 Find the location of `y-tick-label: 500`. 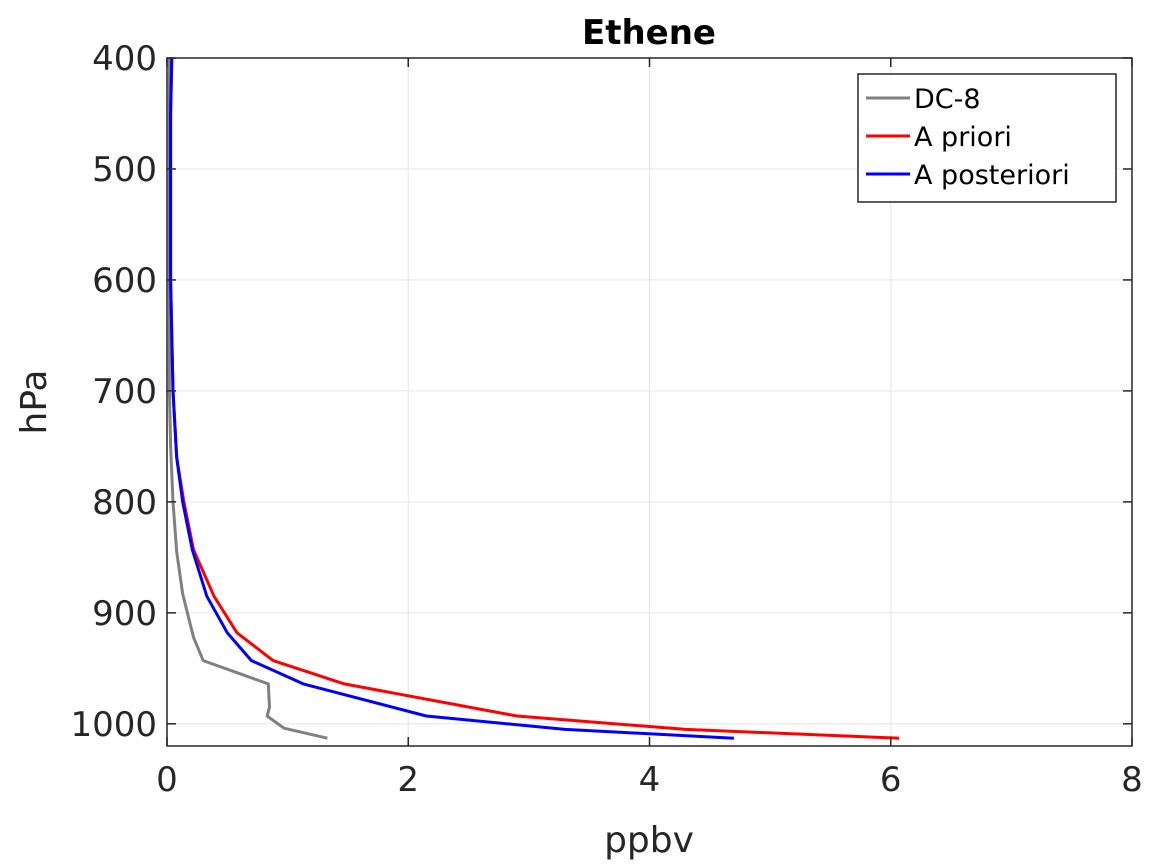

y-tick-label: 500 is located at coordinates (124, 170).